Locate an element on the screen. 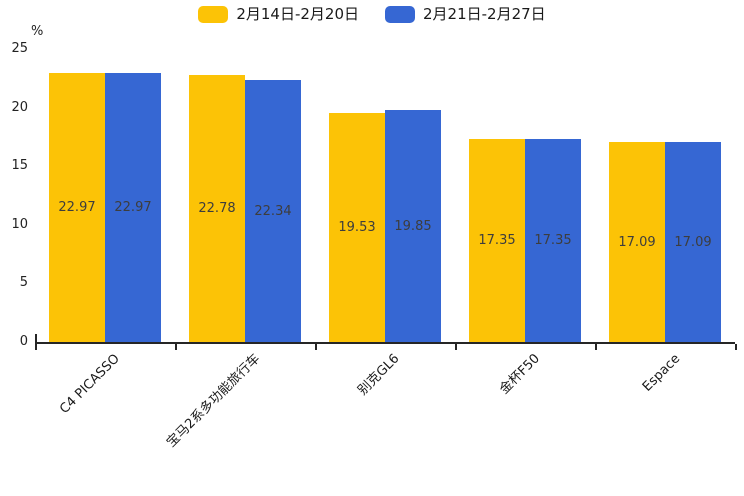  bar-2月21日-2月27日-Espace: 17.09 is located at coordinates (693, 242).